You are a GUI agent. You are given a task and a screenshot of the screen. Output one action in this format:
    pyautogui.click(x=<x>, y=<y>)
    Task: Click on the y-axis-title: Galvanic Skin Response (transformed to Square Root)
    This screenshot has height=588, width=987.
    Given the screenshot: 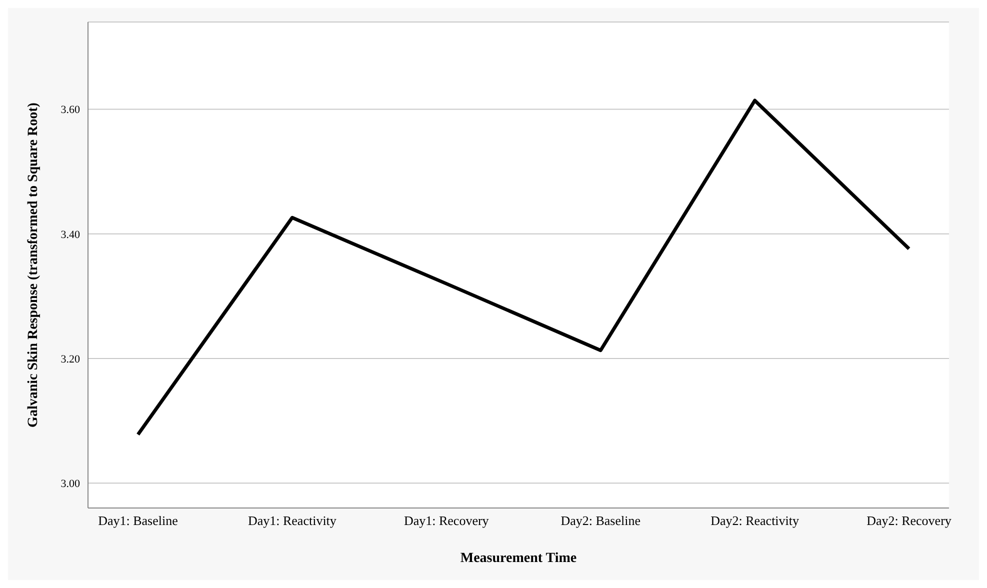 What is the action you would take?
    pyautogui.click(x=33, y=265)
    